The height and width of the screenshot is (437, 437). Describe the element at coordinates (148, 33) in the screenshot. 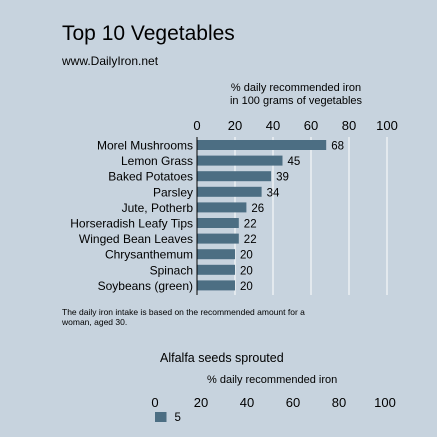

I see `chart-title: Top 10 Vegetables` at that location.